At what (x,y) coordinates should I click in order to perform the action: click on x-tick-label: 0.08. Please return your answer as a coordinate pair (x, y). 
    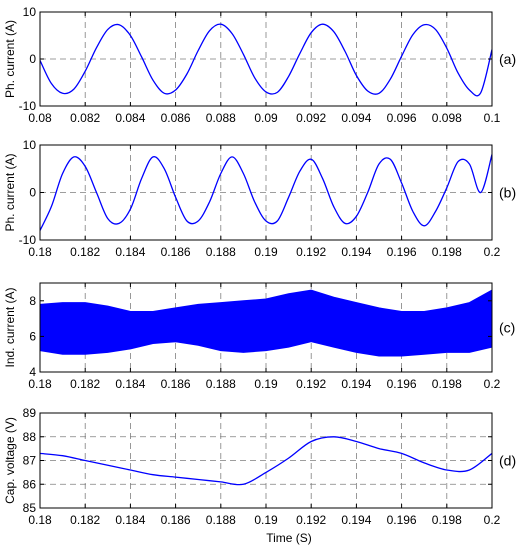
    Looking at the image, I should click on (40, 118).